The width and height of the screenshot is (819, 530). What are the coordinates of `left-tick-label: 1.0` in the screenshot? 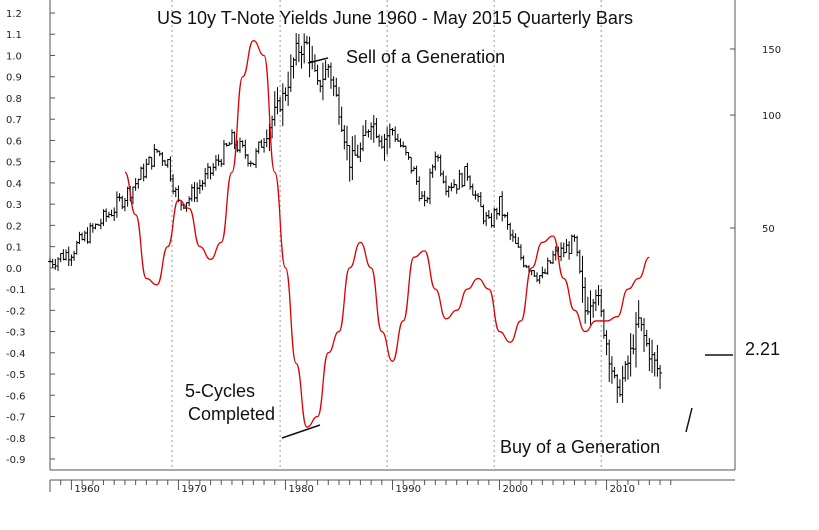 It's located at (14, 56).